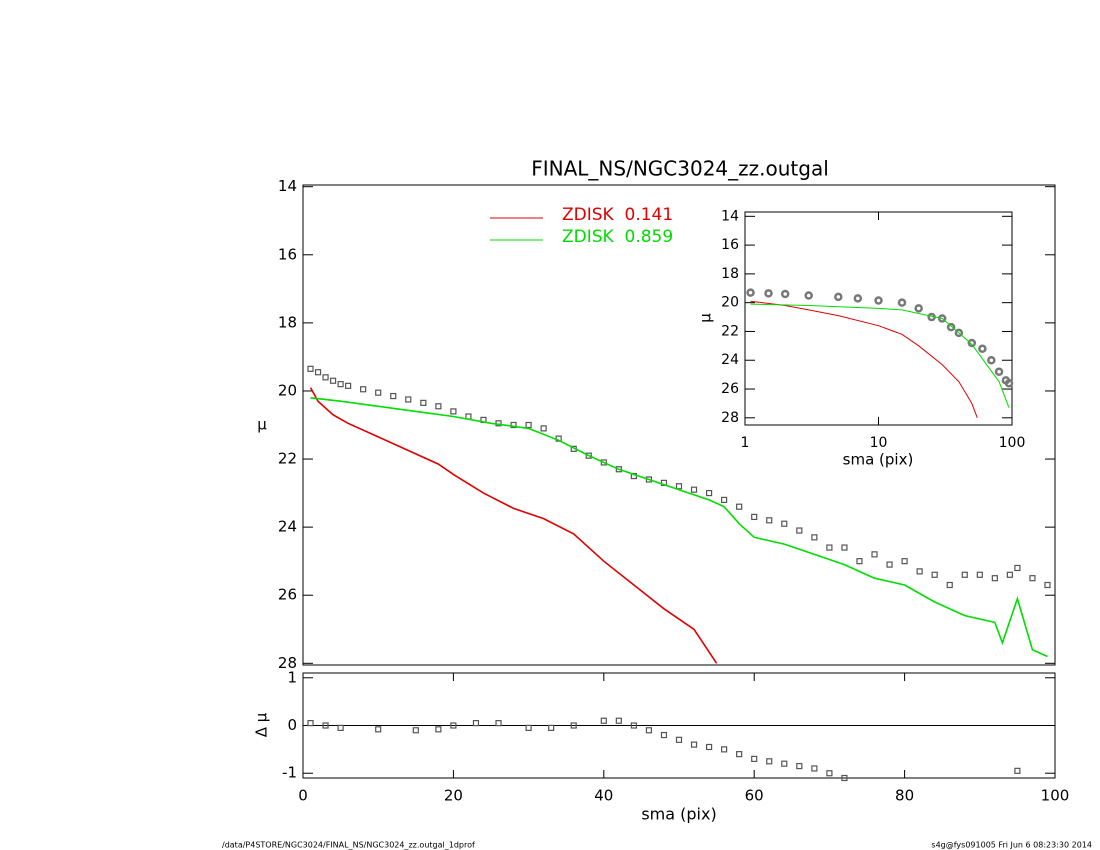  What do you see at coordinates (904, 796) in the screenshot?
I see `x-tick-label: 80` at bounding box center [904, 796].